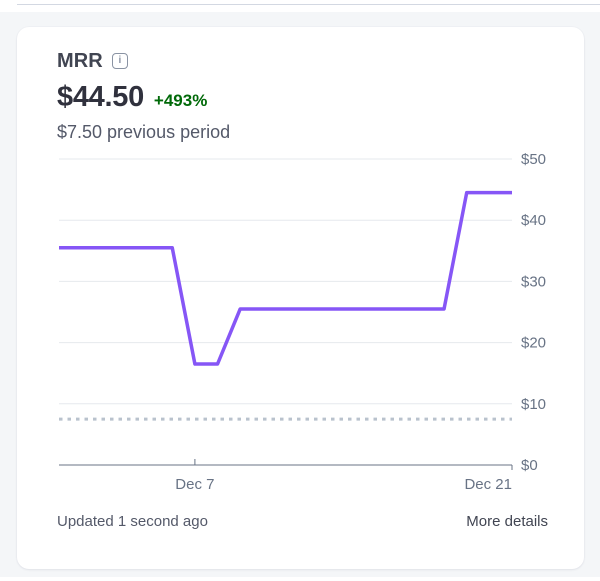 Image resolution: width=600 pixels, height=581 pixels. Describe the element at coordinates (308, 4) in the screenshot. I see `top-divider` at that location.